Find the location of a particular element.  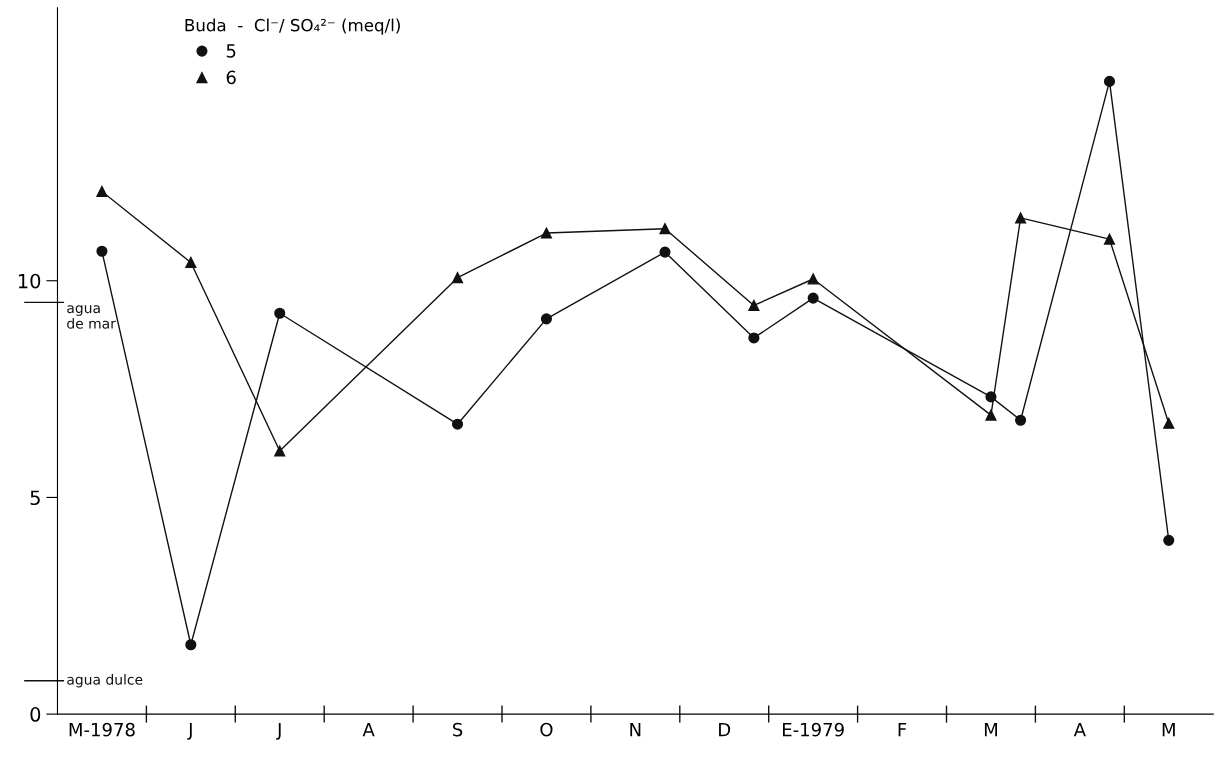

x-tick-label: O is located at coordinates (546, 729).